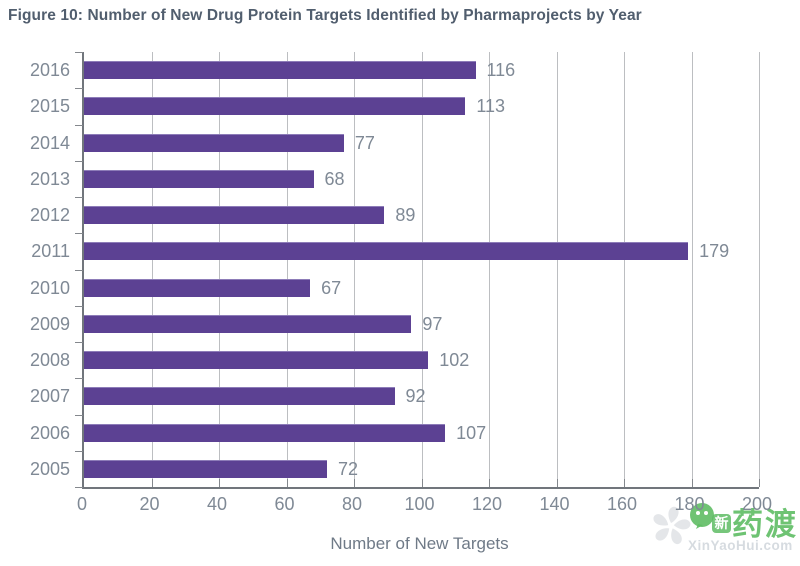 The width and height of the screenshot is (800, 566). I want to click on pinwheel-icon, so click(671, 528).